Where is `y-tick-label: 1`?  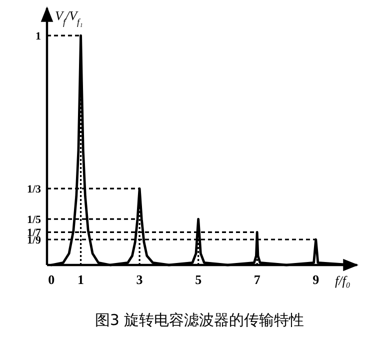
y-tick-label: 1 is located at coordinates (38, 36).